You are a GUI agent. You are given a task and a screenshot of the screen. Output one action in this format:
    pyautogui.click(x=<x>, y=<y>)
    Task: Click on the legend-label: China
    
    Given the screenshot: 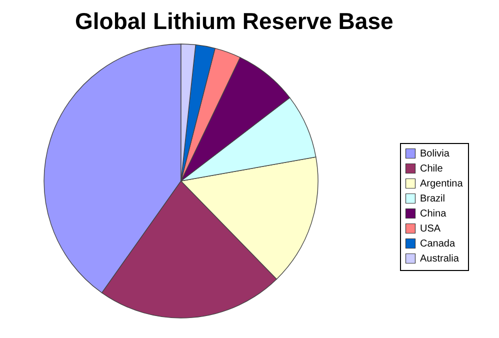 What is the action you would take?
    pyautogui.click(x=433, y=214)
    